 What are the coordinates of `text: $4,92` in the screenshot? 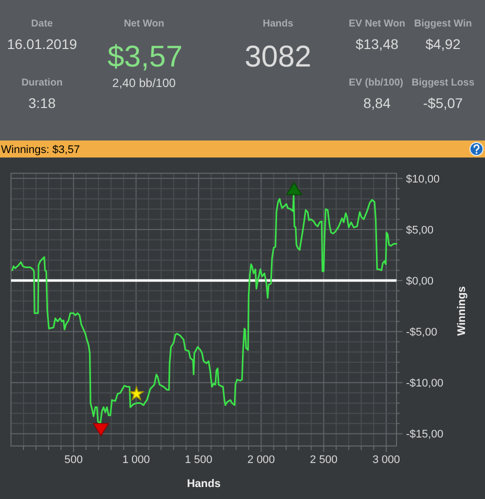 It's located at (443, 44).